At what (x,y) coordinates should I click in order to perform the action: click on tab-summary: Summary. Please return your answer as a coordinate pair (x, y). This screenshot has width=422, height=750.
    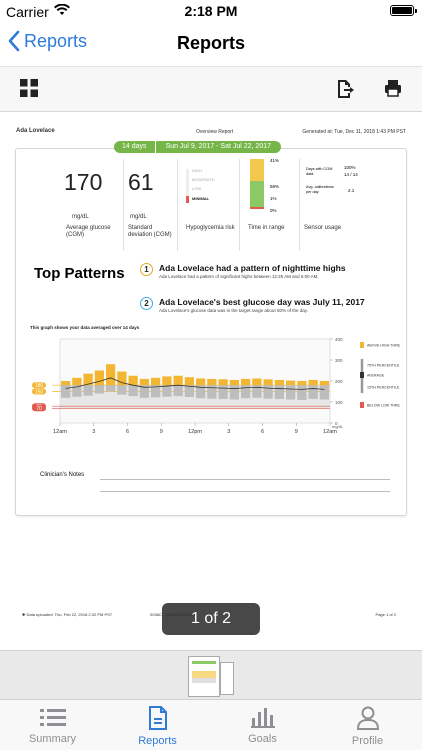
    Looking at the image, I should click on (52, 725).